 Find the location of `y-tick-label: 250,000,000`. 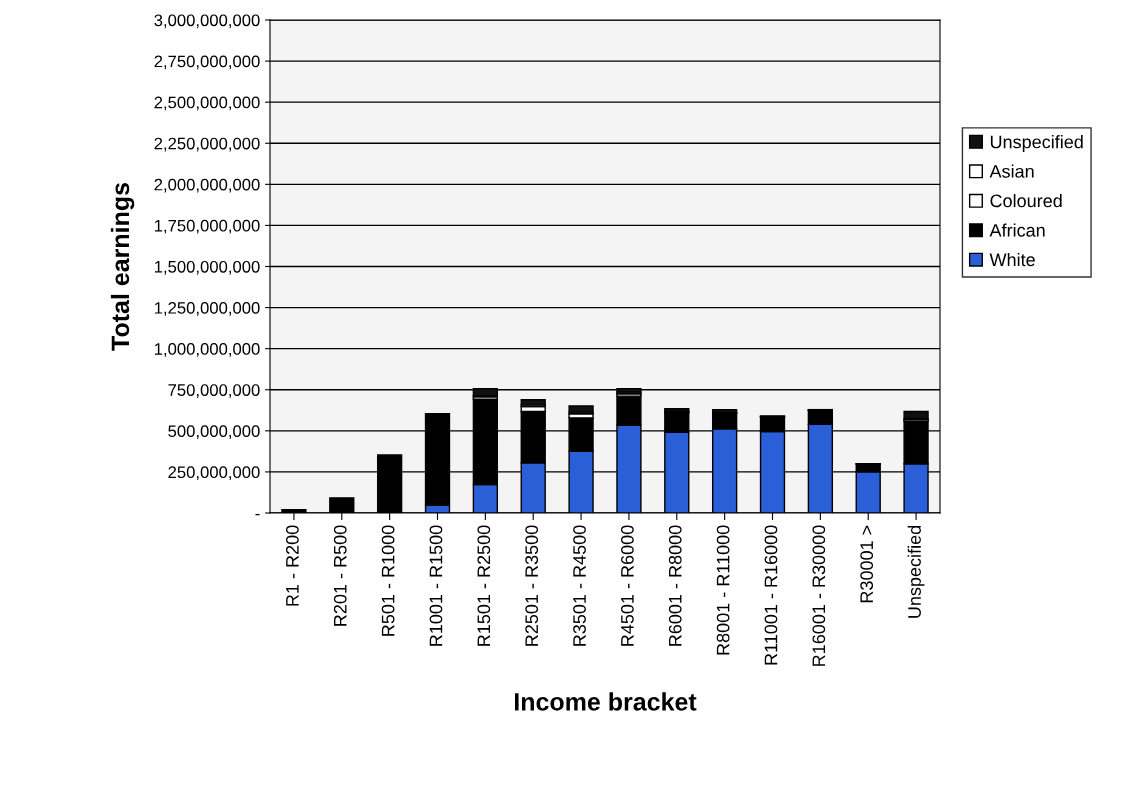

y-tick-label: 250,000,000 is located at coordinates (214, 473).